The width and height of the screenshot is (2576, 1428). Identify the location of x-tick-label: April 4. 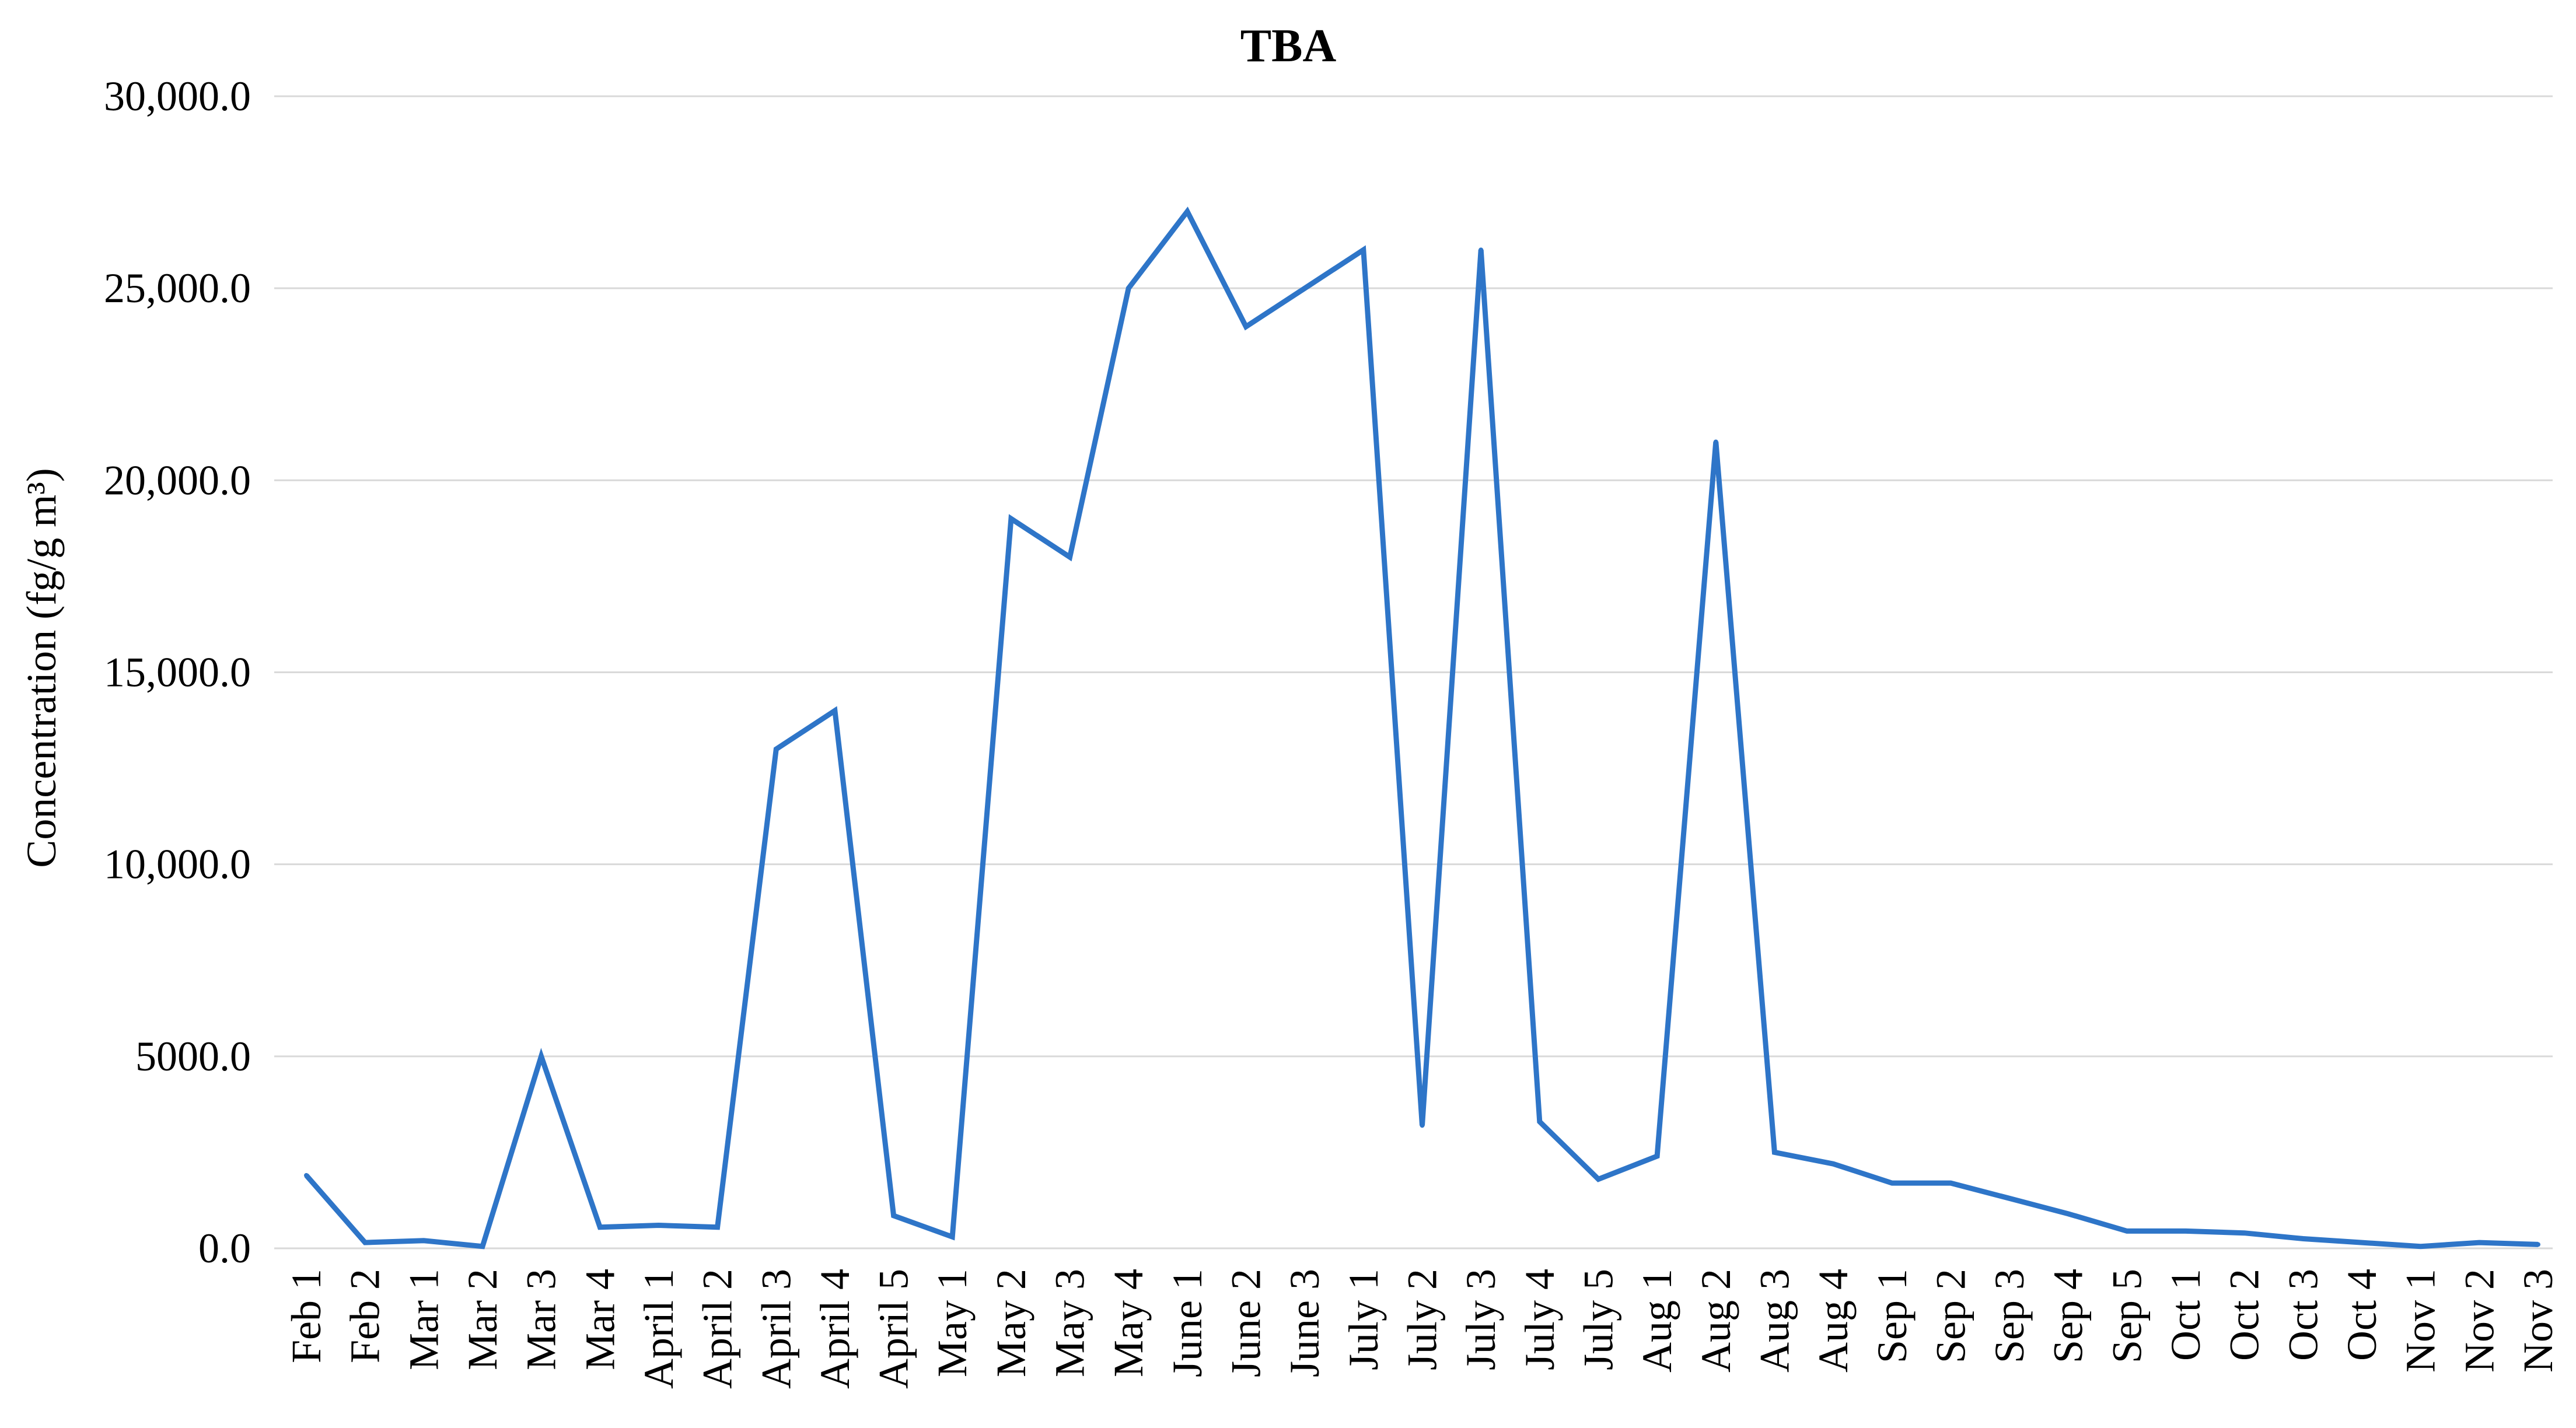
(835, 1329).